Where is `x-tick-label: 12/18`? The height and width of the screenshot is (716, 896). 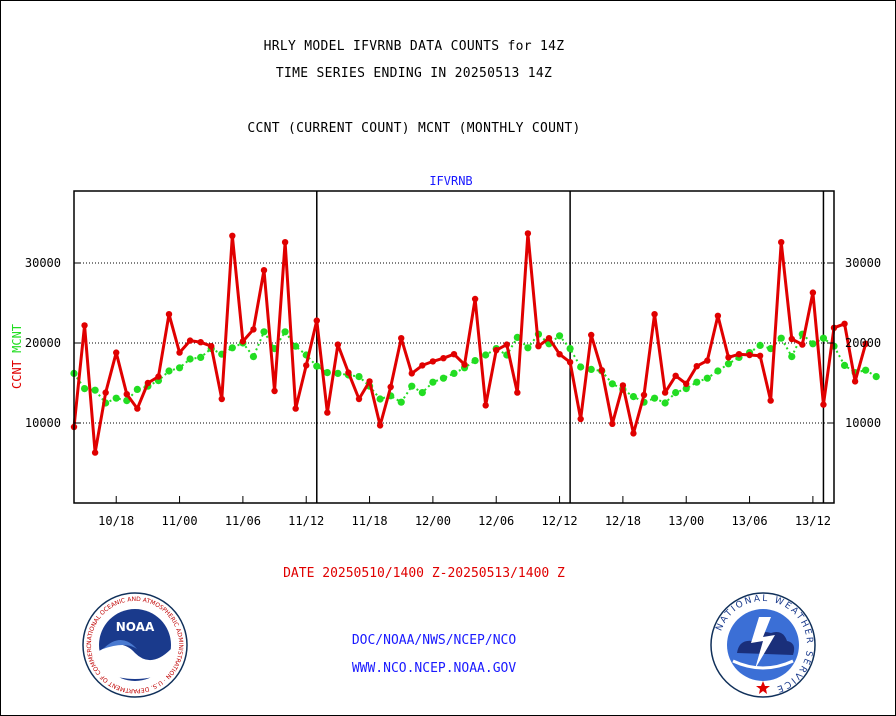 x-tick-label: 12/18 is located at coordinates (623, 521).